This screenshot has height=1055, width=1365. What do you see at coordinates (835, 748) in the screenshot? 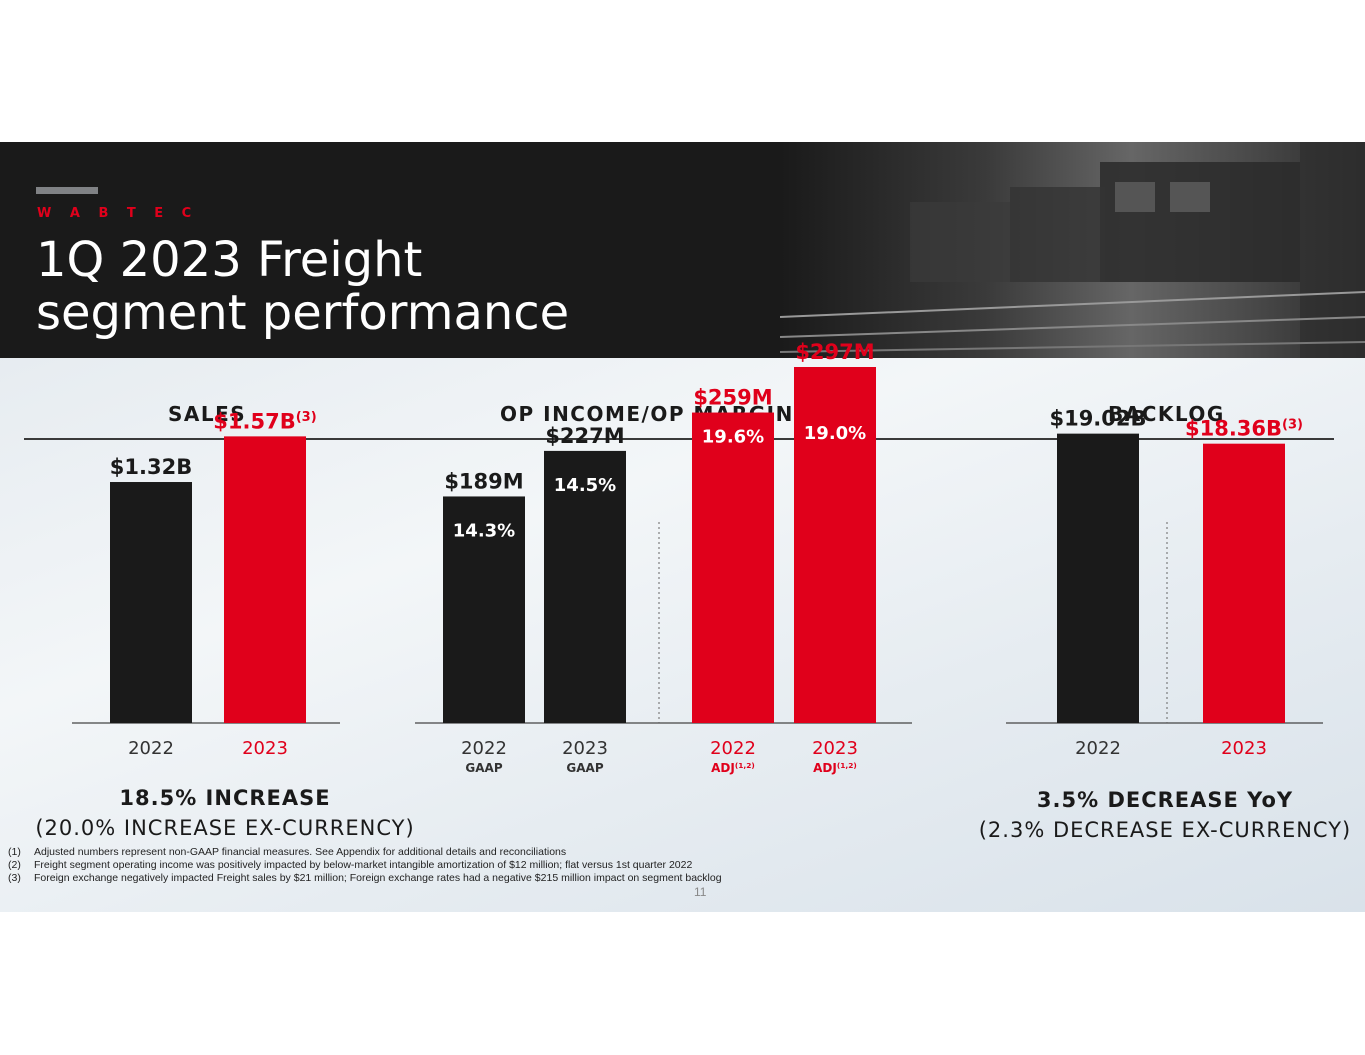
I see `opinc-category-label-4: 2023` at bounding box center [835, 748].